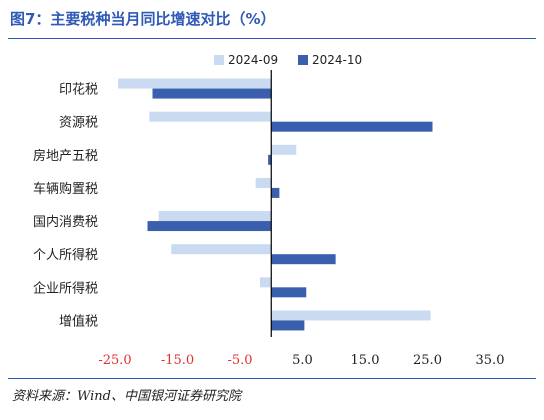  Describe the element at coordinates (65, 222) in the screenshot. I see `category-label-4: 国内消费税` at that location.